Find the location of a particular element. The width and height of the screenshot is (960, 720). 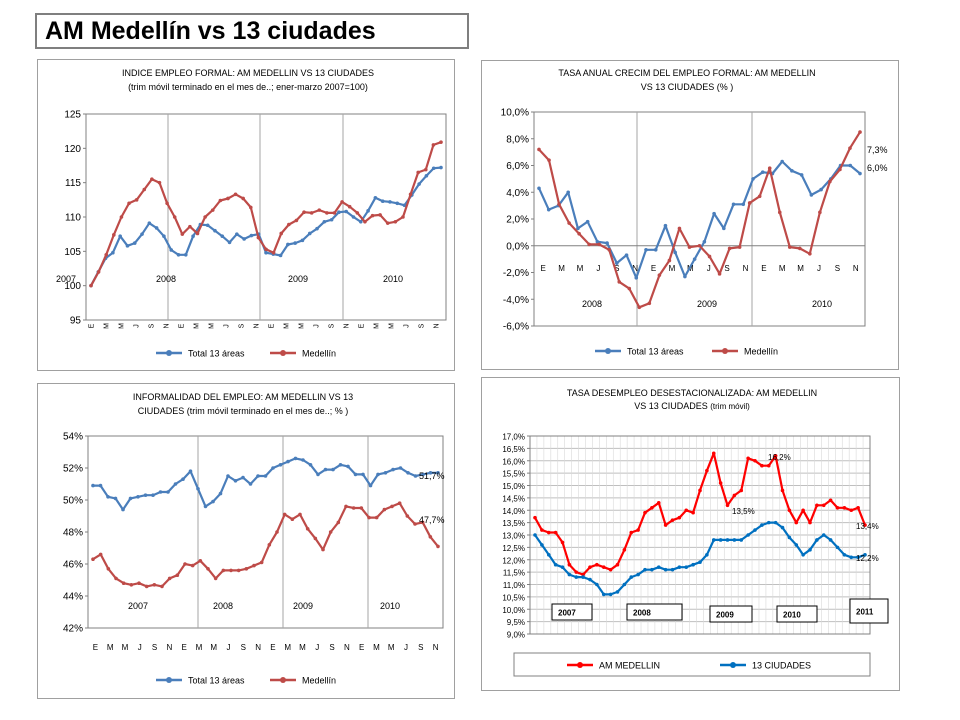

y-tick-label: 11,5% is located at coordinates (514, 573).